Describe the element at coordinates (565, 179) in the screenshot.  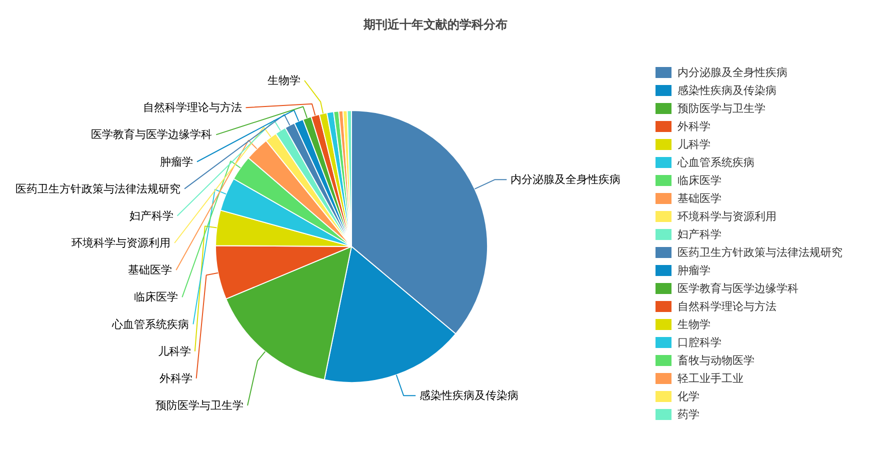
I see `slice-label: 内分泌腺及全身性疾病` at that location.